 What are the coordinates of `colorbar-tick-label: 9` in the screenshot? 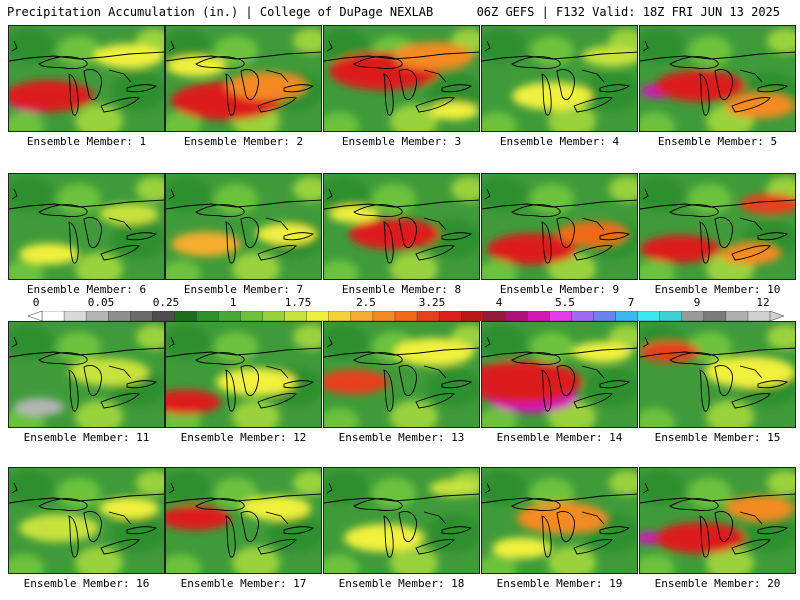 It's located at (697, 302).